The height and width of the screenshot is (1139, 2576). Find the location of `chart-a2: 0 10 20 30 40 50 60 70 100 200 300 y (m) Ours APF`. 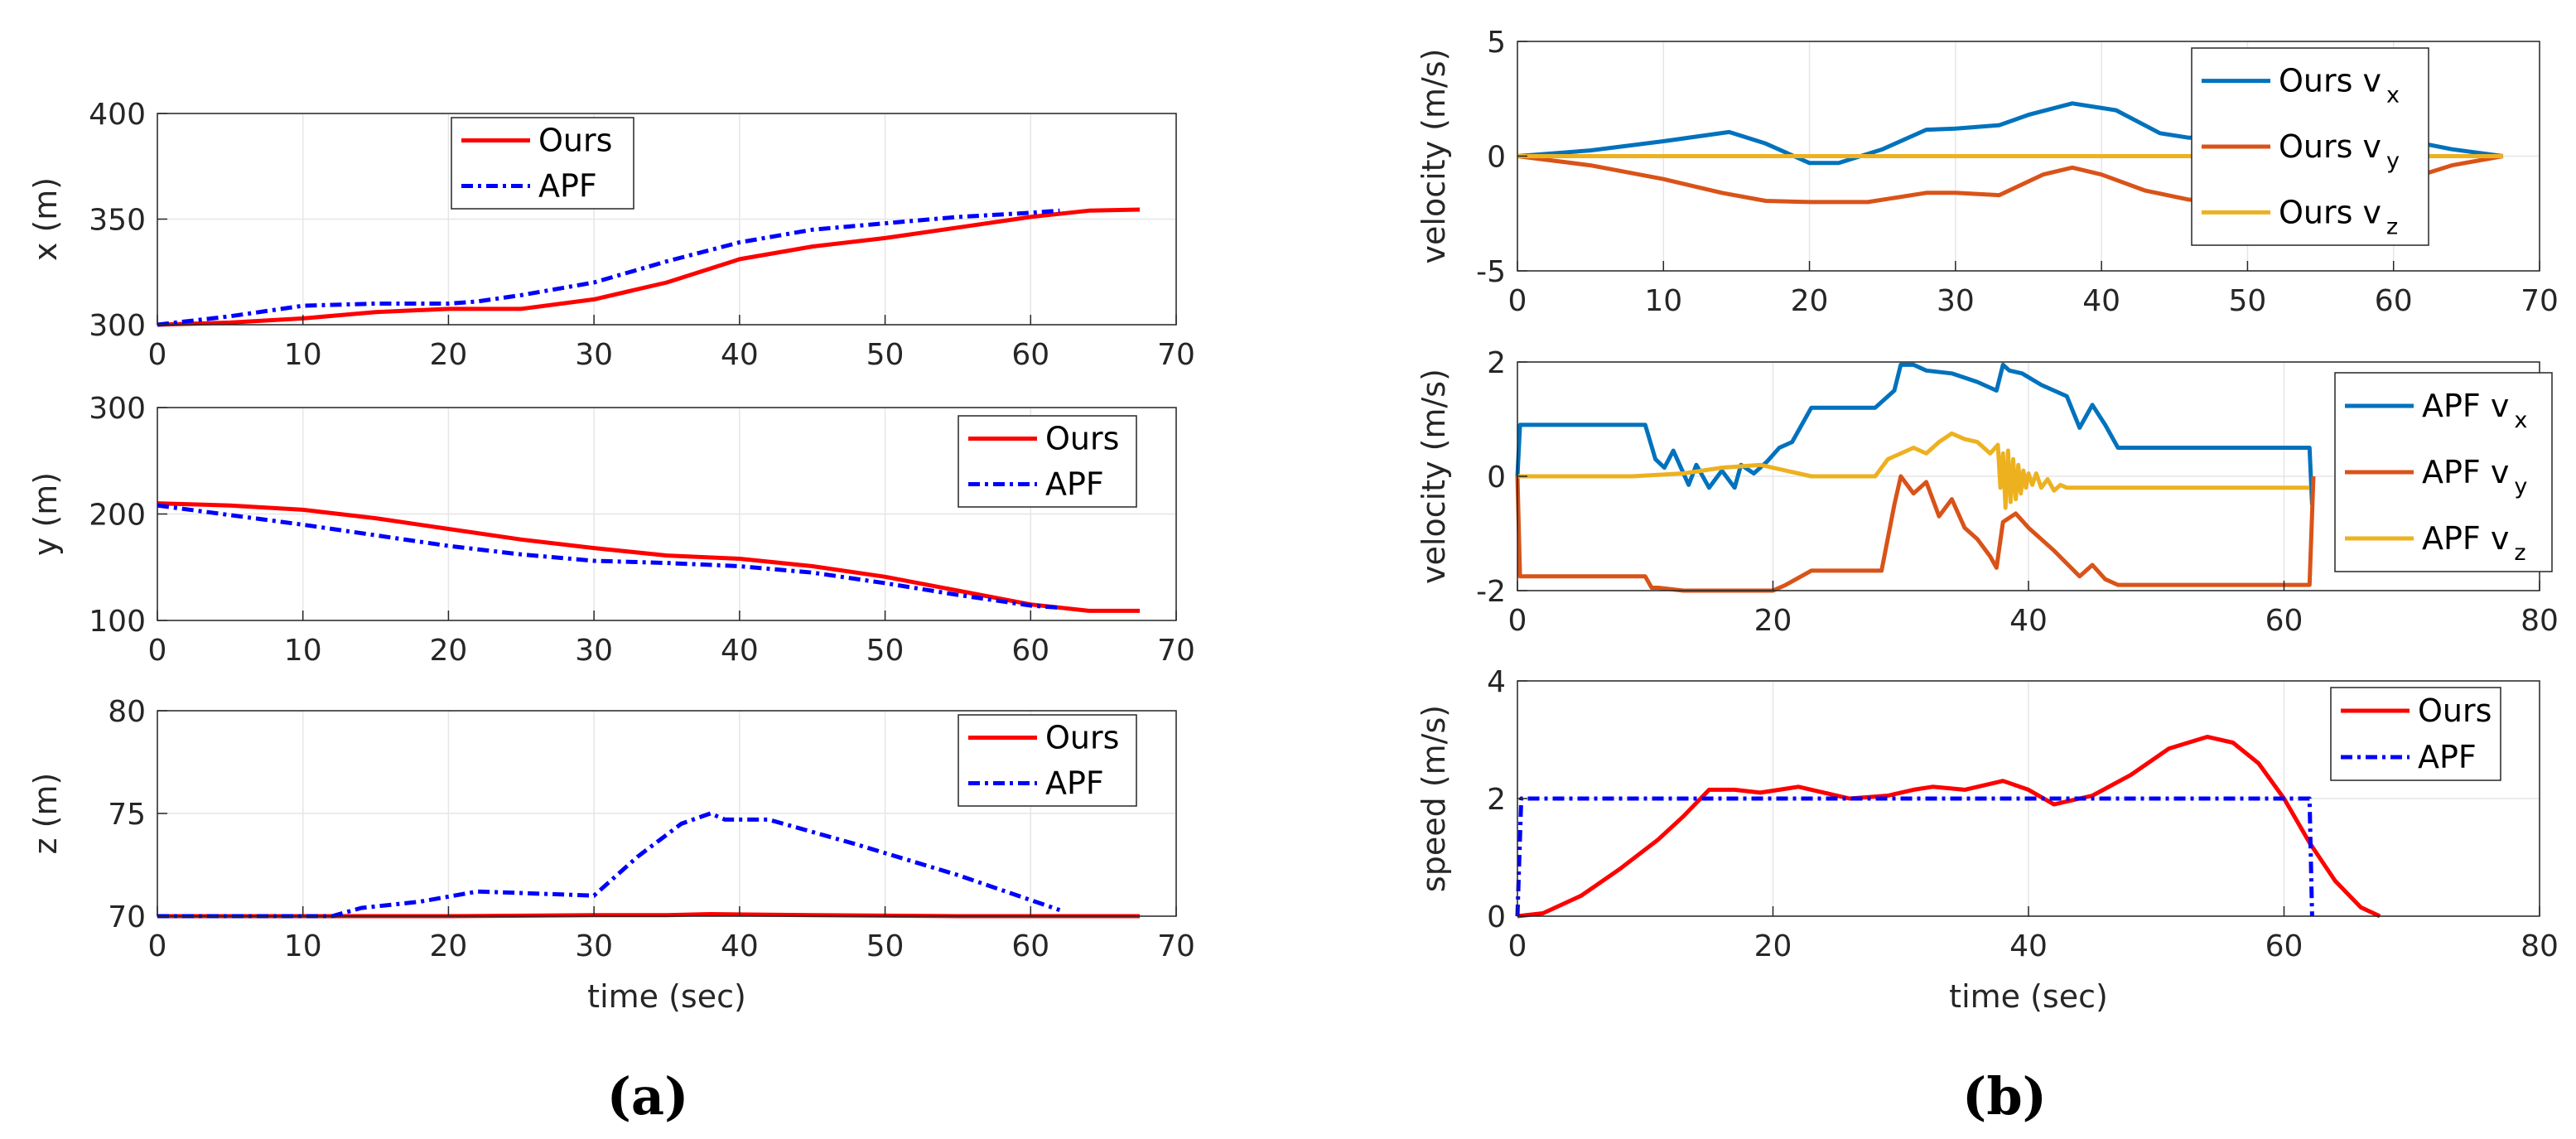

chart-a2: 0 10 20 30 40 50 60 70 100 200 300 y (m) Ours APF is located at coordinates (611, 530).